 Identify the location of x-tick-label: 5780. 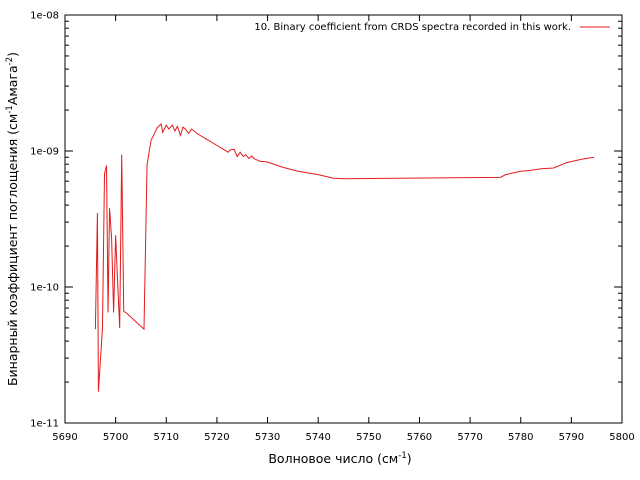
(520, 437).